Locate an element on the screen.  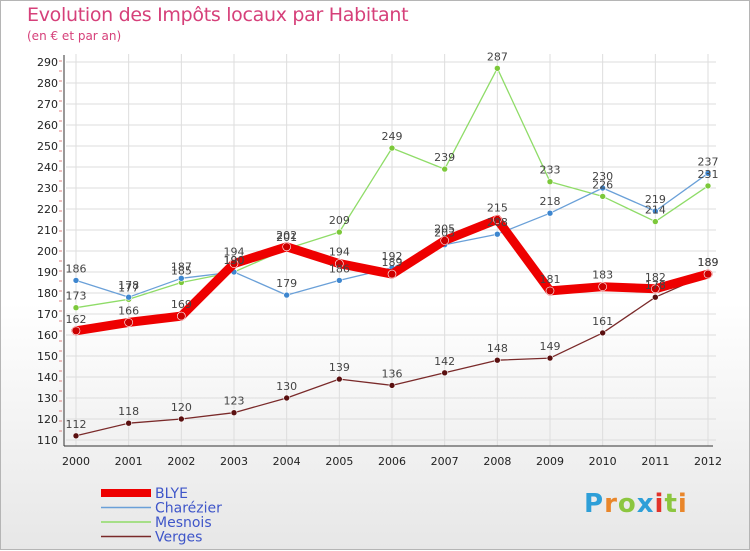
y-tick-label: 150 is located at coordinates (47, 356).